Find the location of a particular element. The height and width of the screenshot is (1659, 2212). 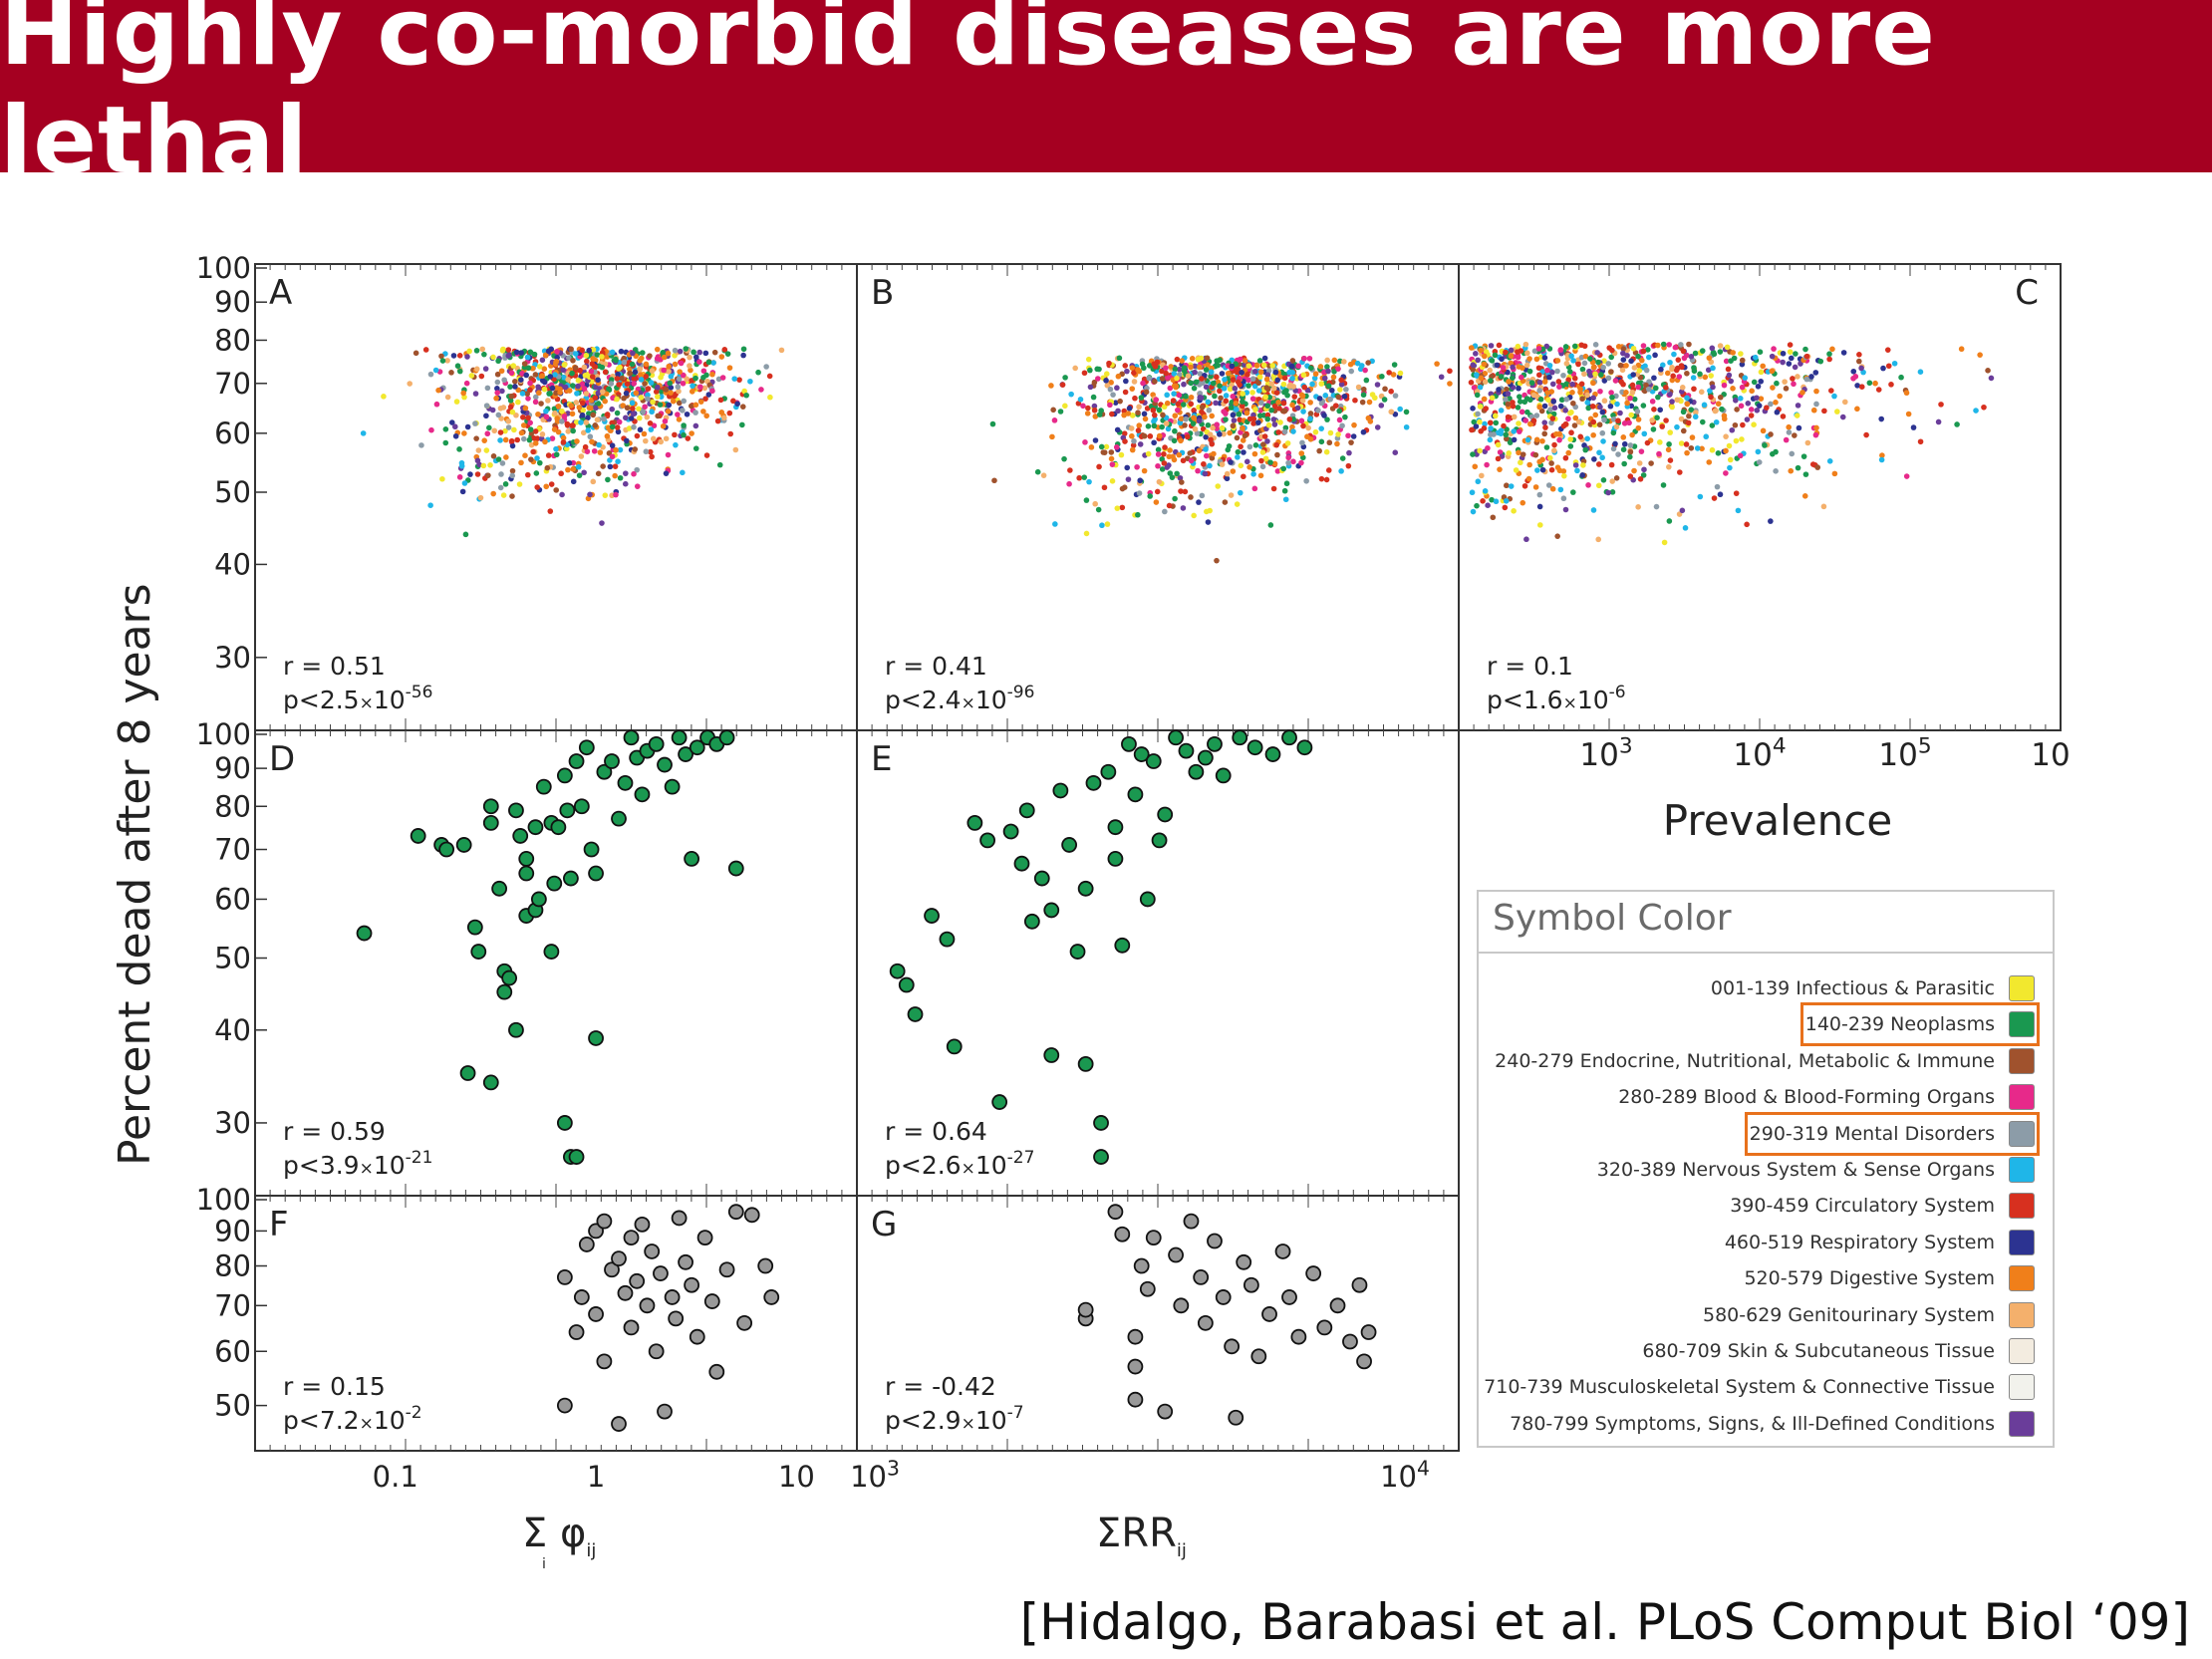

y-tick-label: 80 is located at coordinates (232, 340).